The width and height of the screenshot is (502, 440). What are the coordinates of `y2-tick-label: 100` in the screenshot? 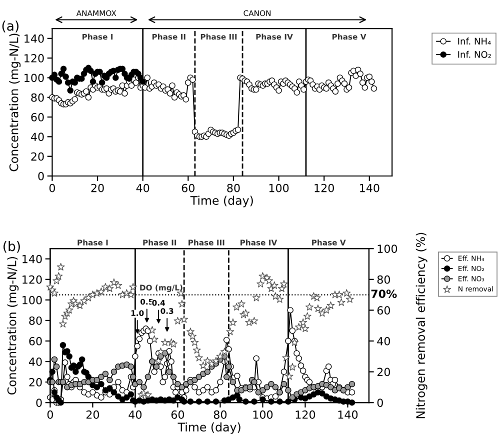 It's located at (388, 248).